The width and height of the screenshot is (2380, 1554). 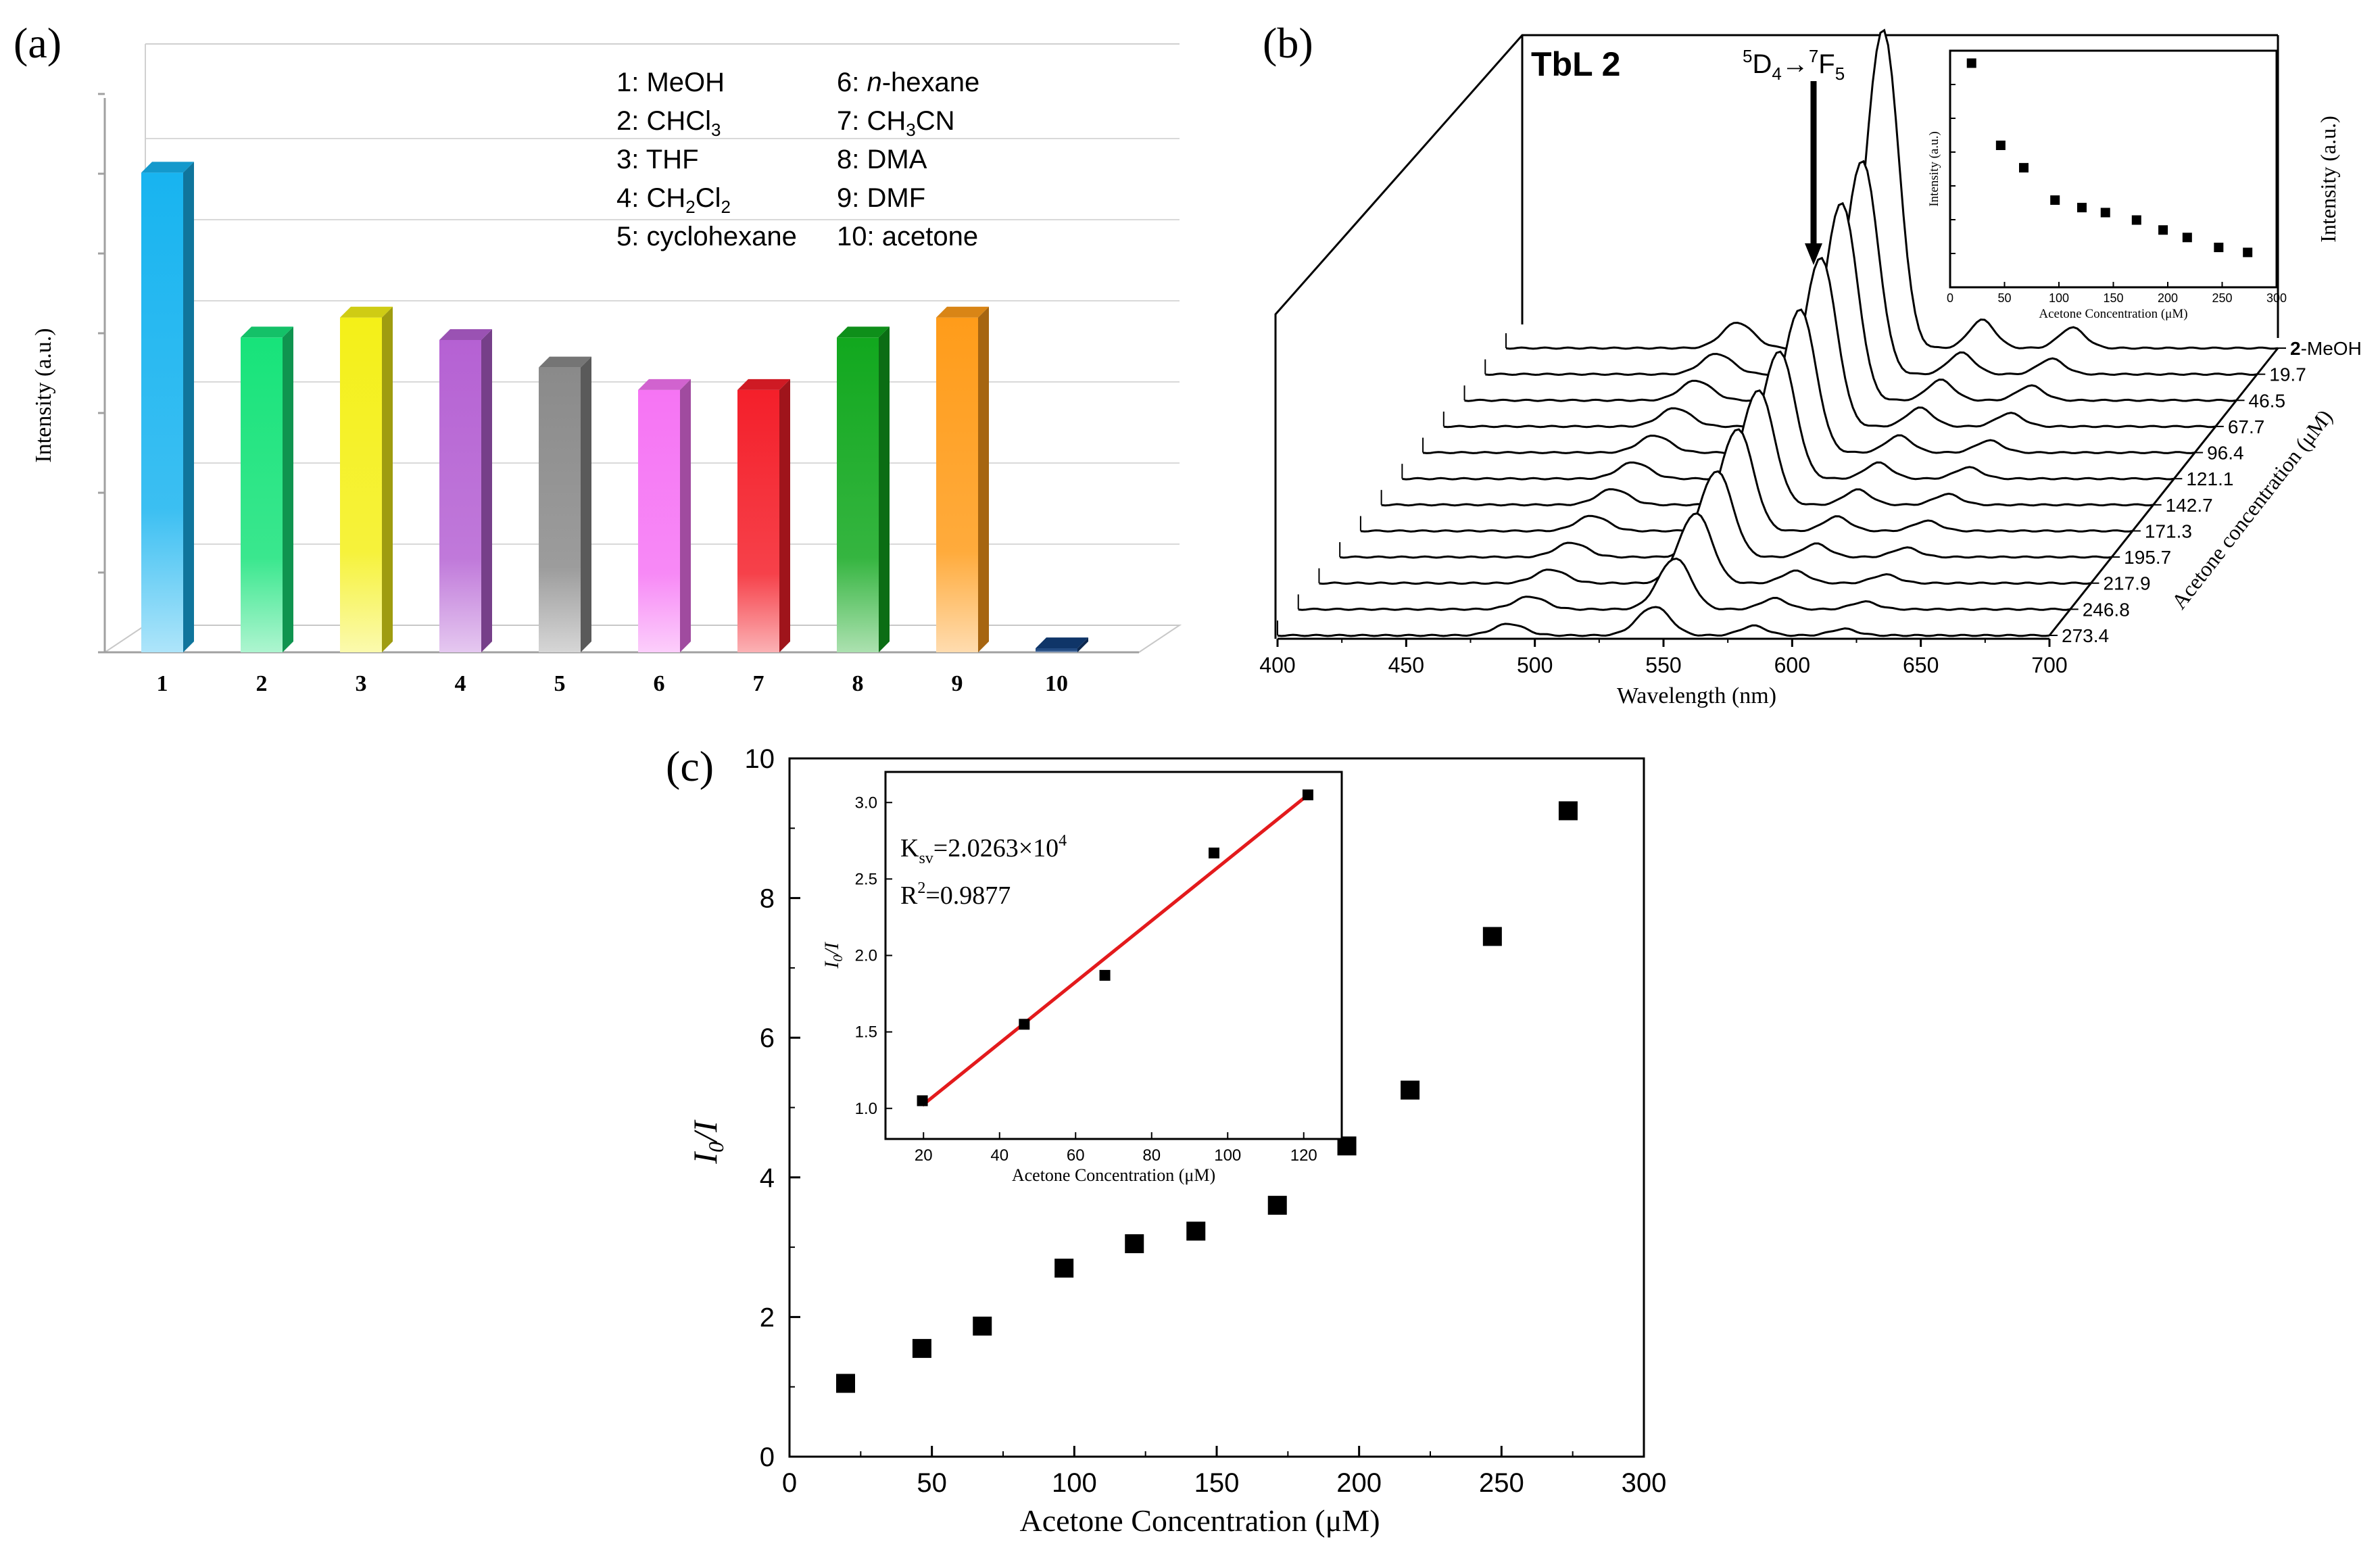 I want to click on spectrum-195.7, so click(x=1726, y=514).